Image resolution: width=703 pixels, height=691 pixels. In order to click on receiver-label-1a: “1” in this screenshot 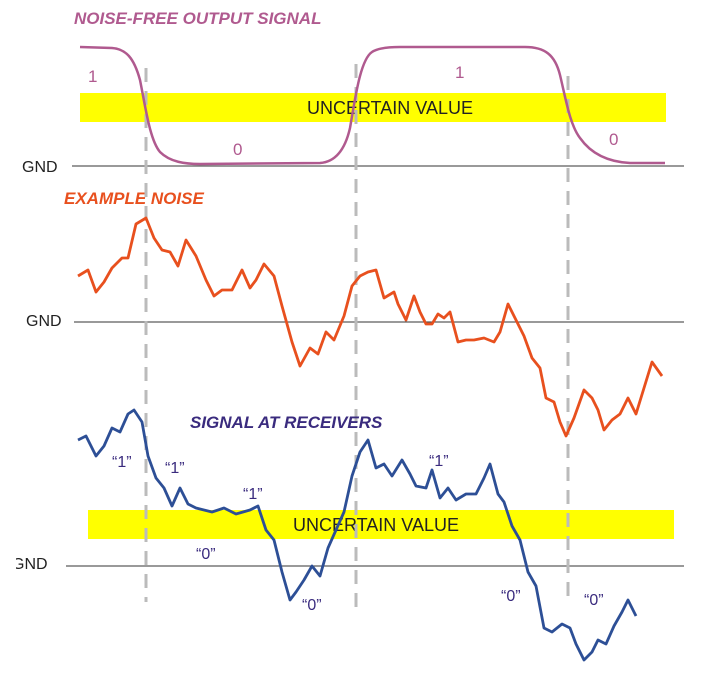, I will do `click(122, 462)`.